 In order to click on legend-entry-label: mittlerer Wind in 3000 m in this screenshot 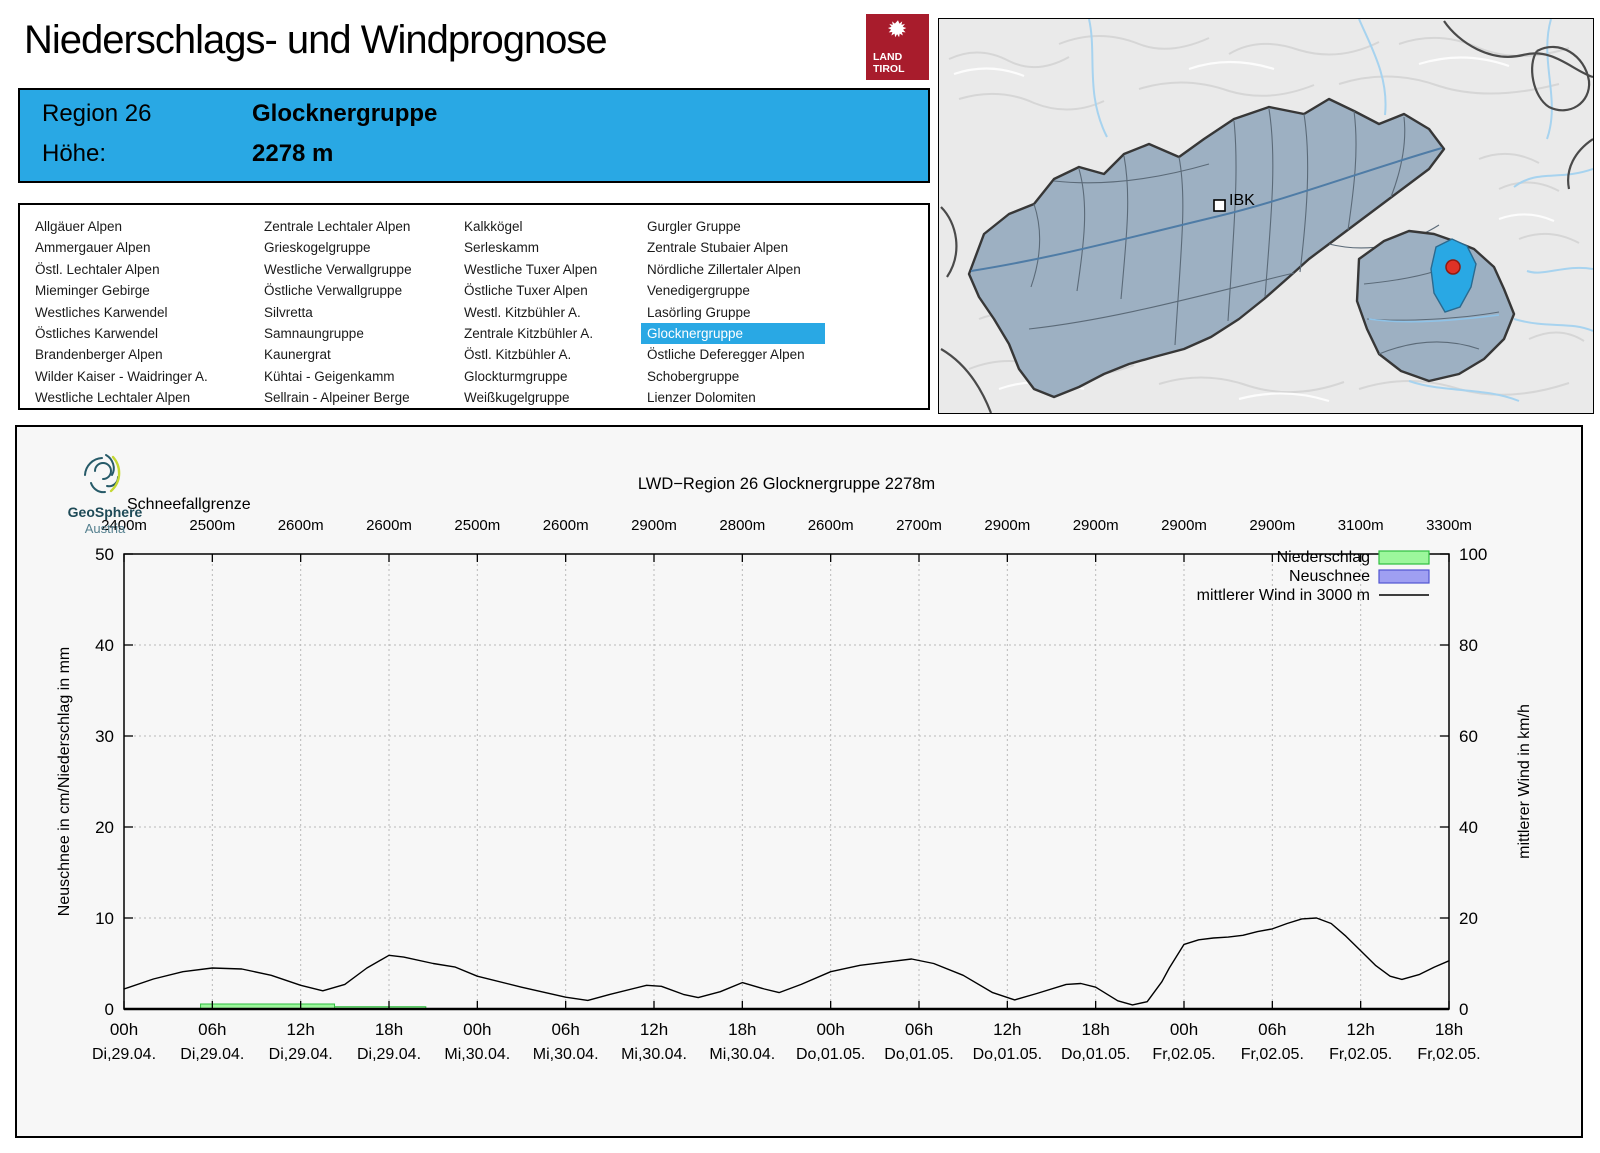, I will do `click(1283, 595)`.